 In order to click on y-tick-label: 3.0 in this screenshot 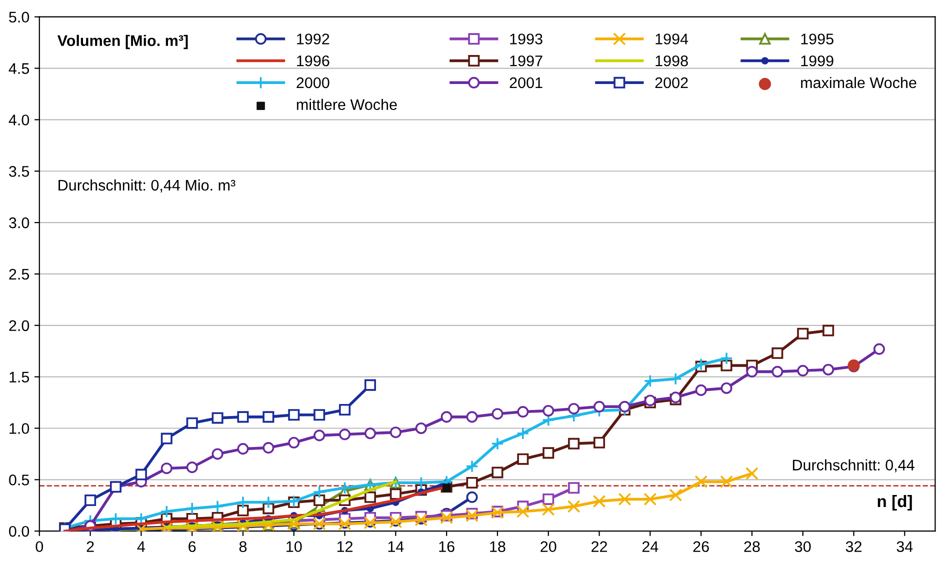, I will do `click(19, 222)`.